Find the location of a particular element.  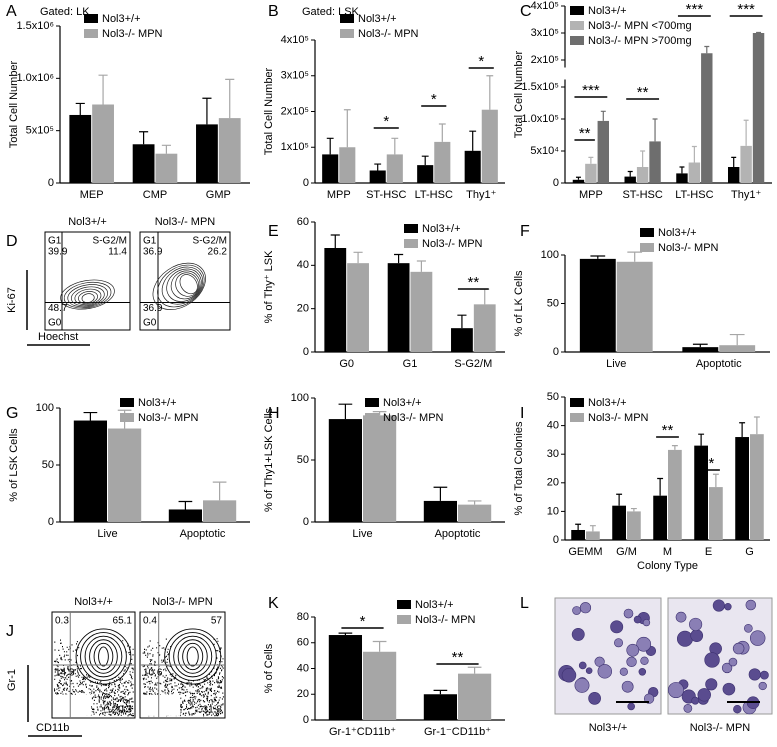

gate-value: 36.9 is located at coordinates (153, 308).